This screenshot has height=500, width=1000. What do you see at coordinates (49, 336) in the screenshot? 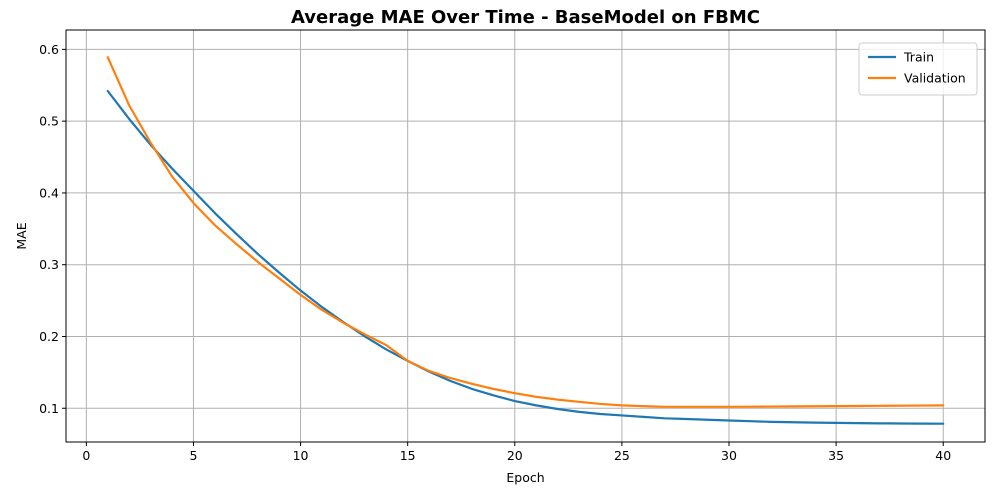
I see `y-tick-label: 0.2` at bounding box center [49, 336].